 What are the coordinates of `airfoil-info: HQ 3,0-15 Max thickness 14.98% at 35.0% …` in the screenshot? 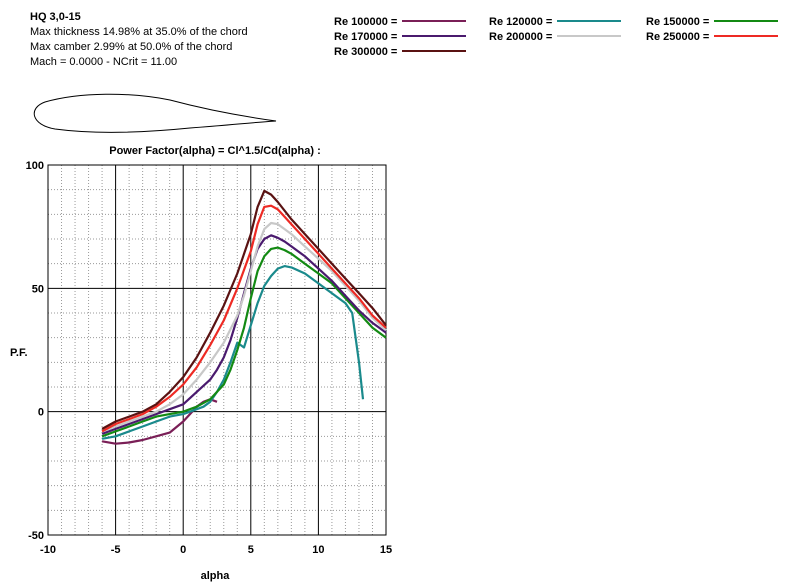 It's located at (139, 40).